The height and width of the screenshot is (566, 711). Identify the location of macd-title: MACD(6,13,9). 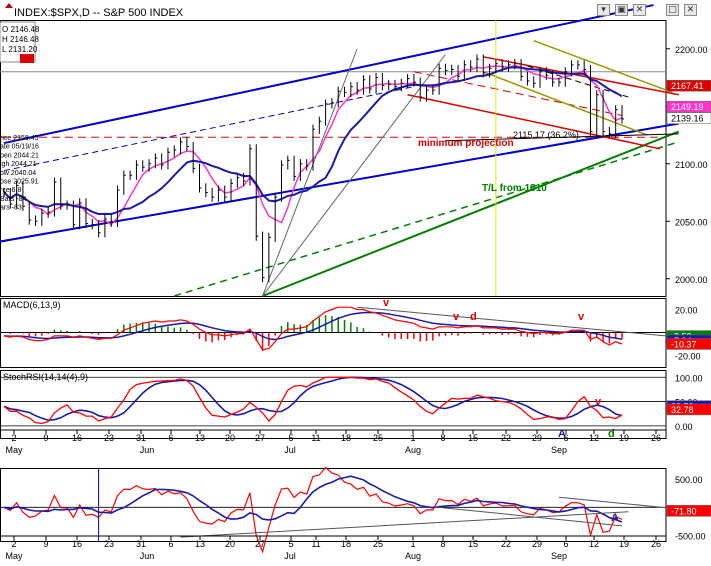
(32, 305).